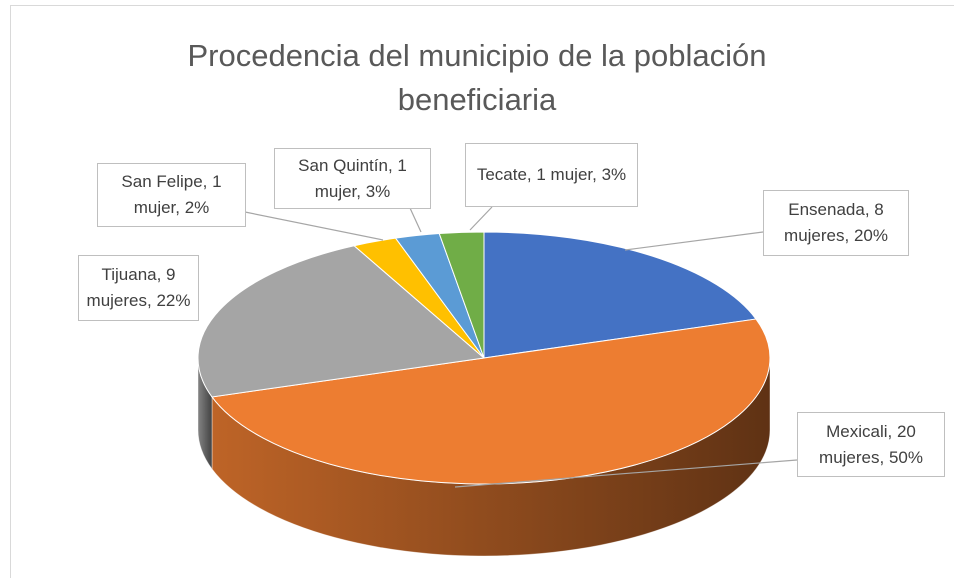  What do you see at coordinates (836, 223) in the screenshot?
I see `data-label: Ensenada, 8 mujeres, 20%` at bounding box center [836, 223].